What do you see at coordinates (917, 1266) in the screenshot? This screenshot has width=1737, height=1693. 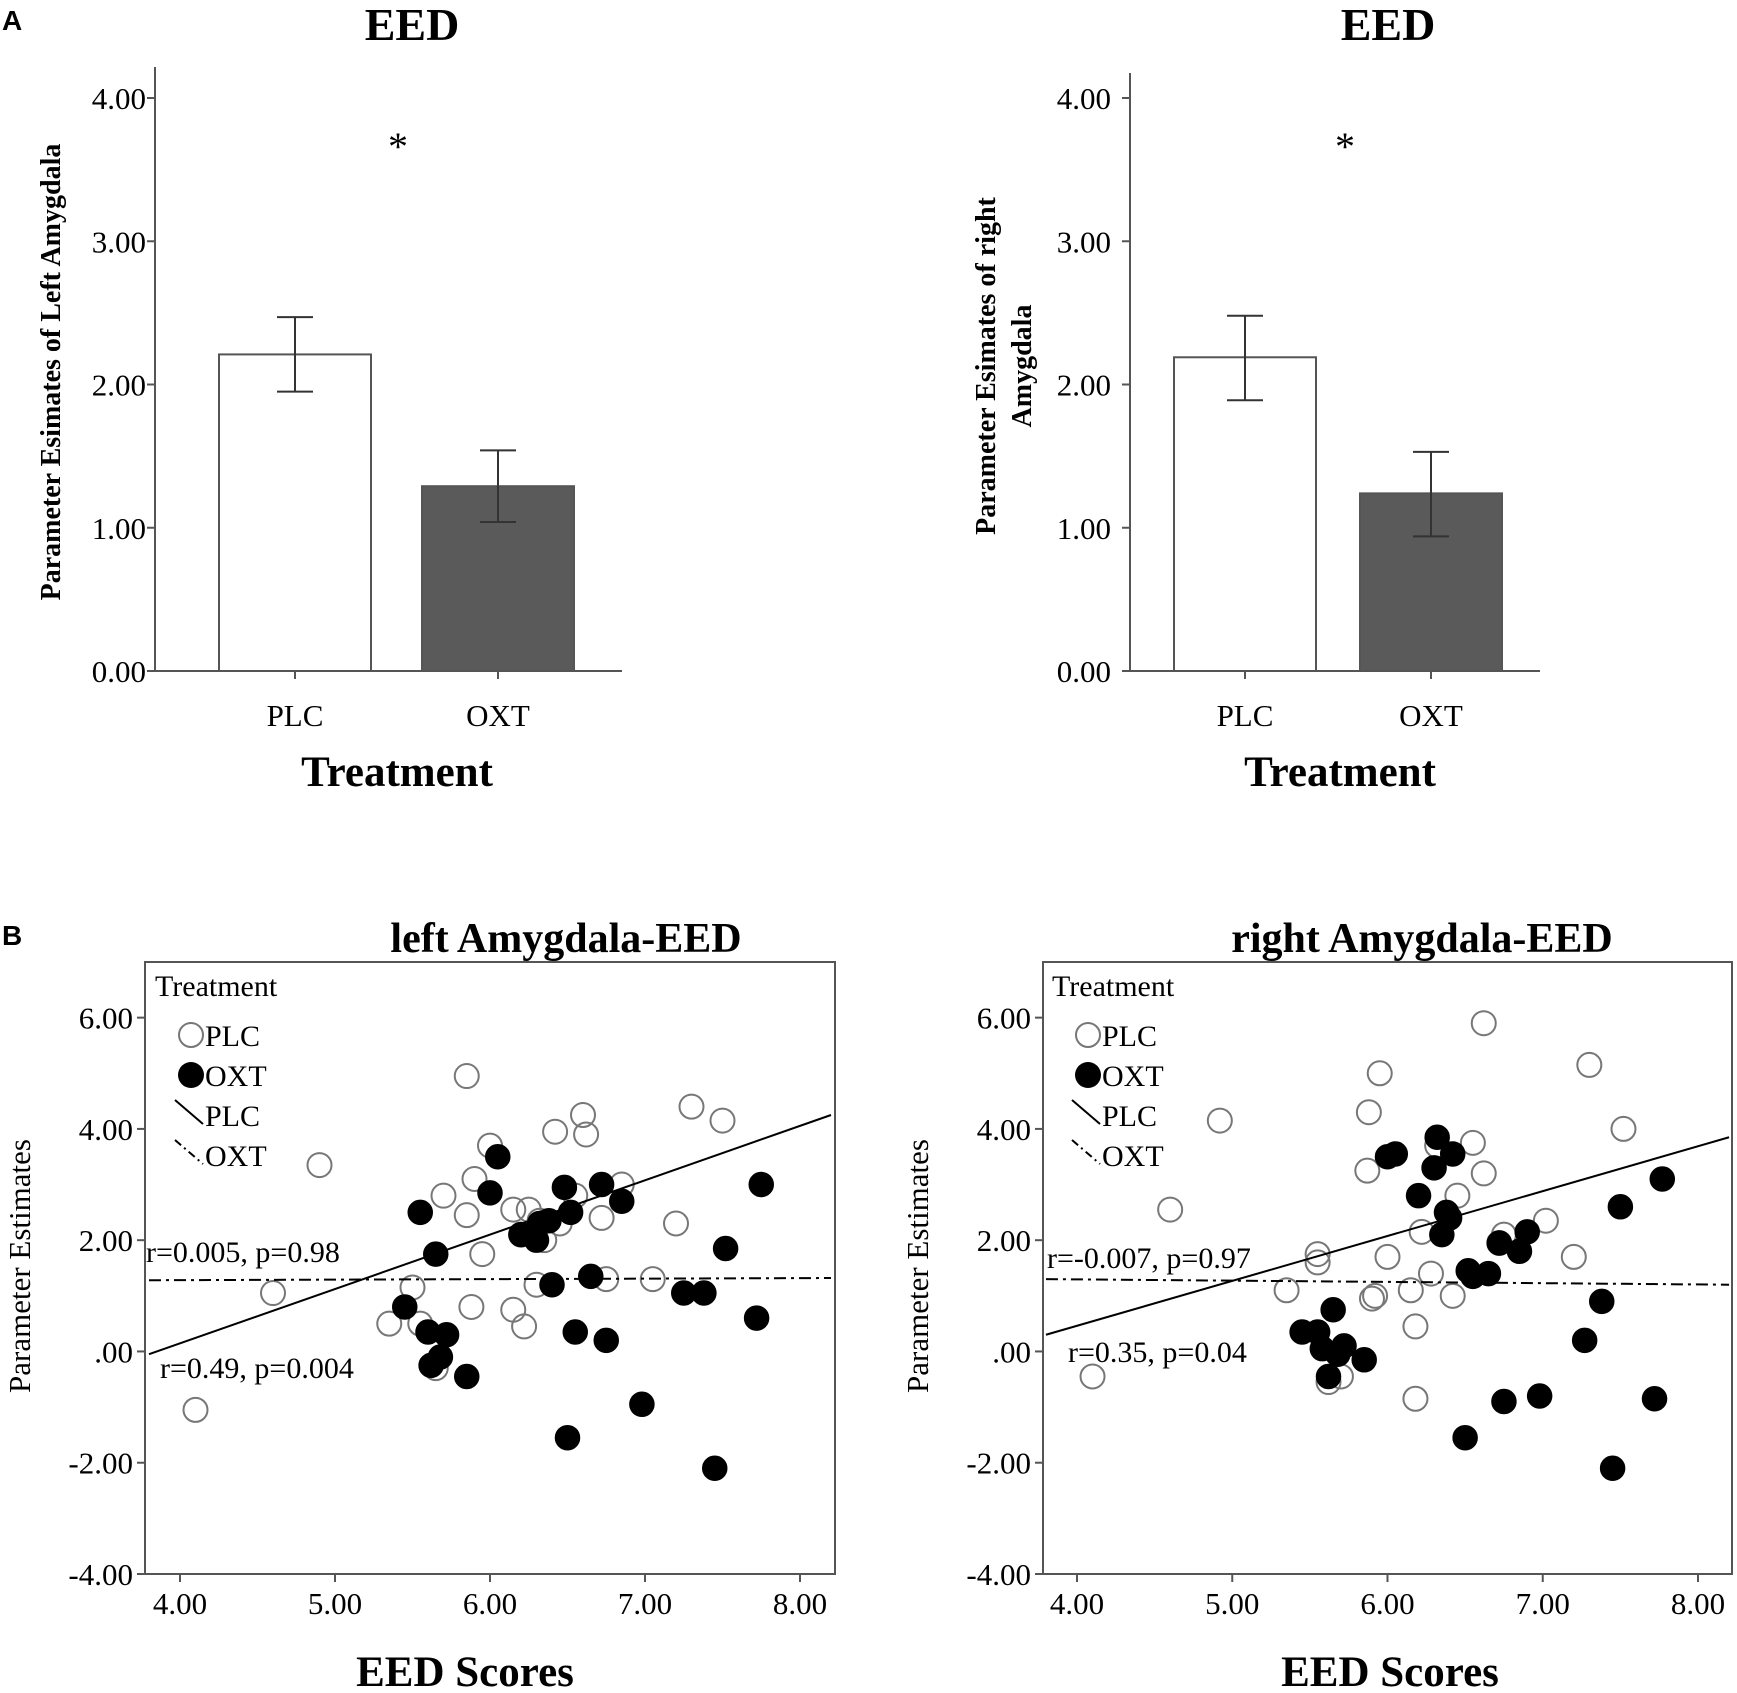 I see `y-axis-label: Parameter Estimates` at bounding box center [917, 1266].